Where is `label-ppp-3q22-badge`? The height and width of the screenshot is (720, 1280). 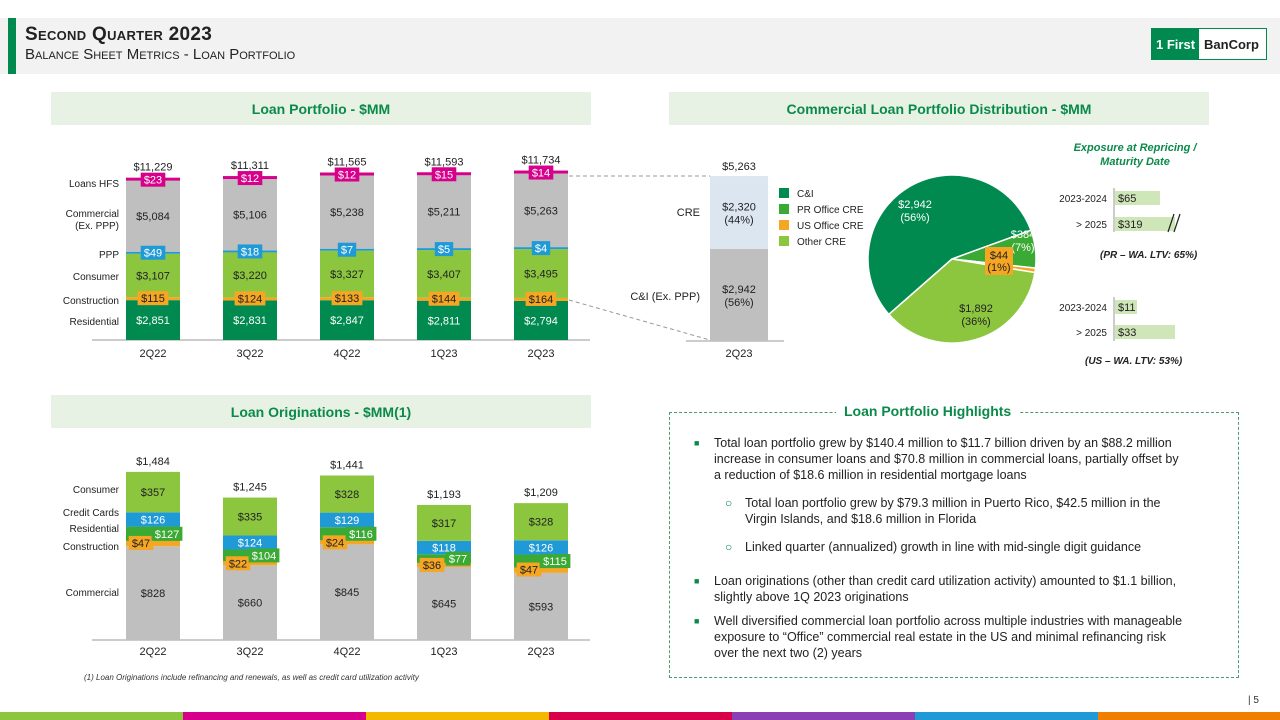 label-ppp-3q22-badge is located at coordinates (250, 251).